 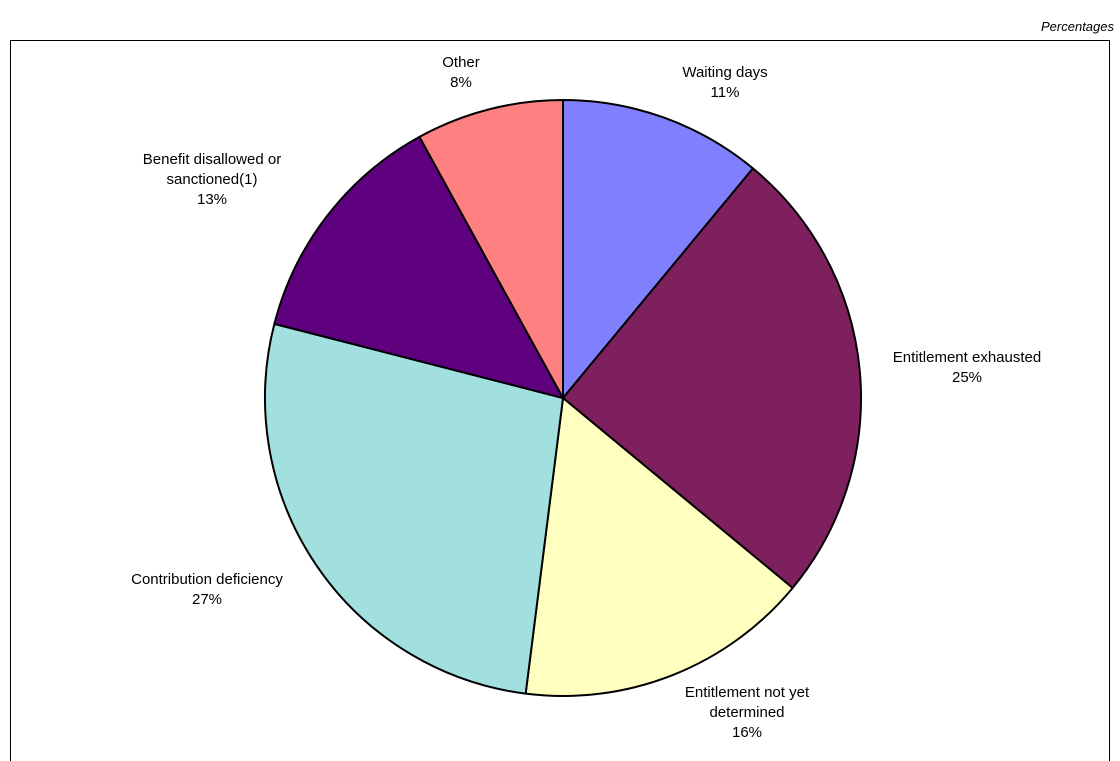 I want to click on pie-slice-waiting-days, so click(x=658, y=249).